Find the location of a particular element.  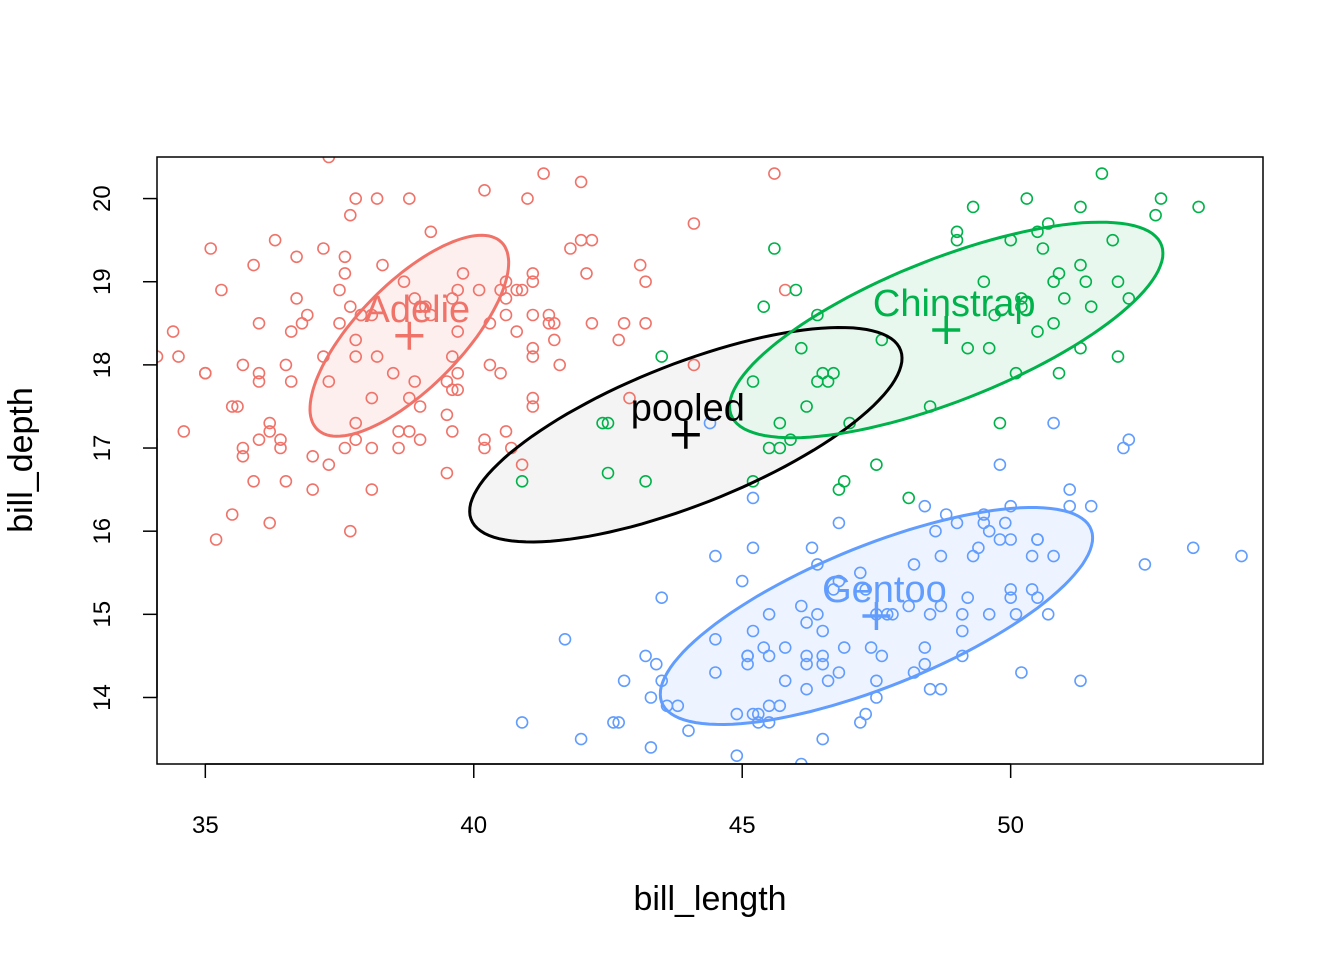

y-tick-label: 17 is located at coordinates (102, 448).